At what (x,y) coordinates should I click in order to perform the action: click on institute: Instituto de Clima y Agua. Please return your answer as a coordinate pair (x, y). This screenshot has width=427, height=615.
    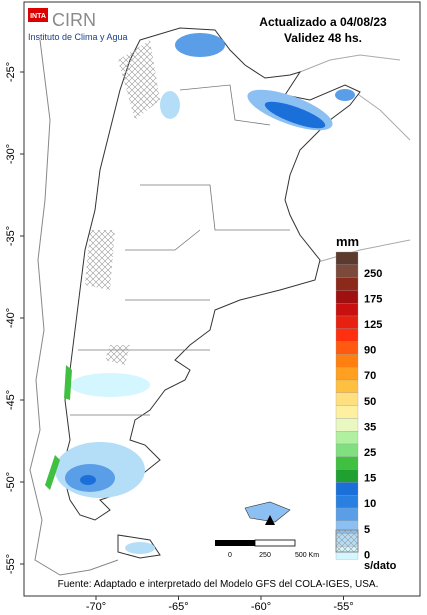
    Looking at the image, I should click on (78, 37).